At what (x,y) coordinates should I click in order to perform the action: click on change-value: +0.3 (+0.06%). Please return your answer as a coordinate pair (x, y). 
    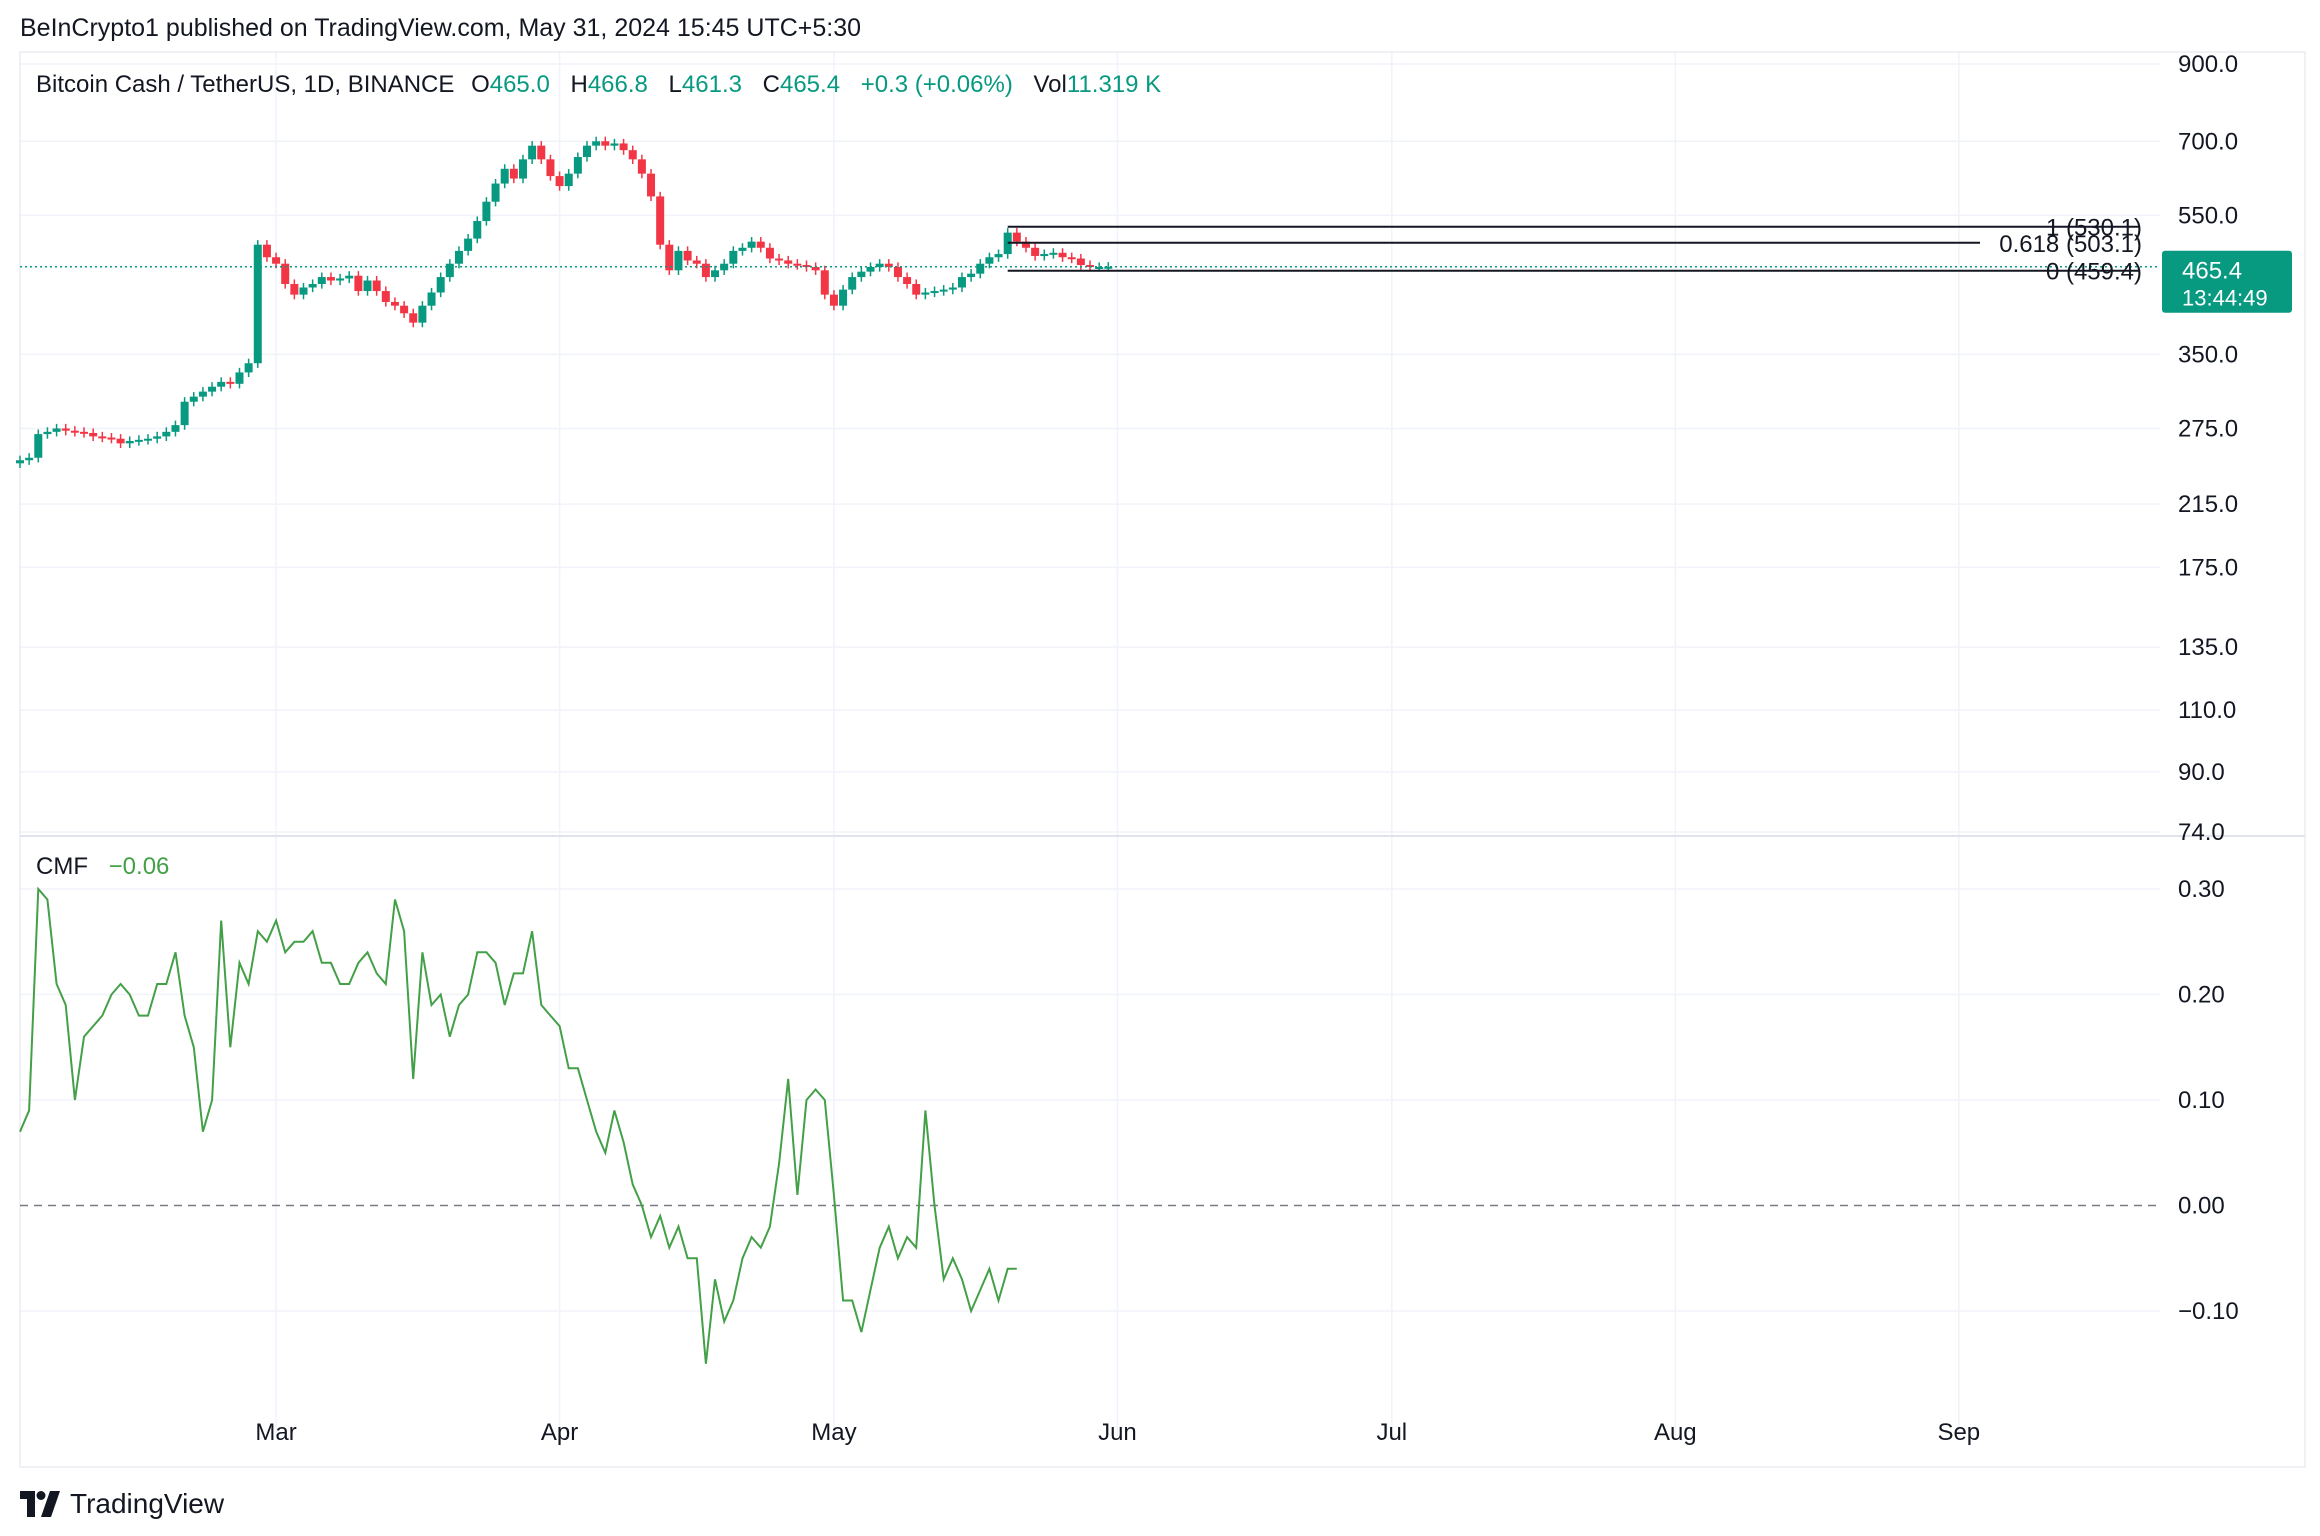
    Looking at the image, I should click on (936, 84).